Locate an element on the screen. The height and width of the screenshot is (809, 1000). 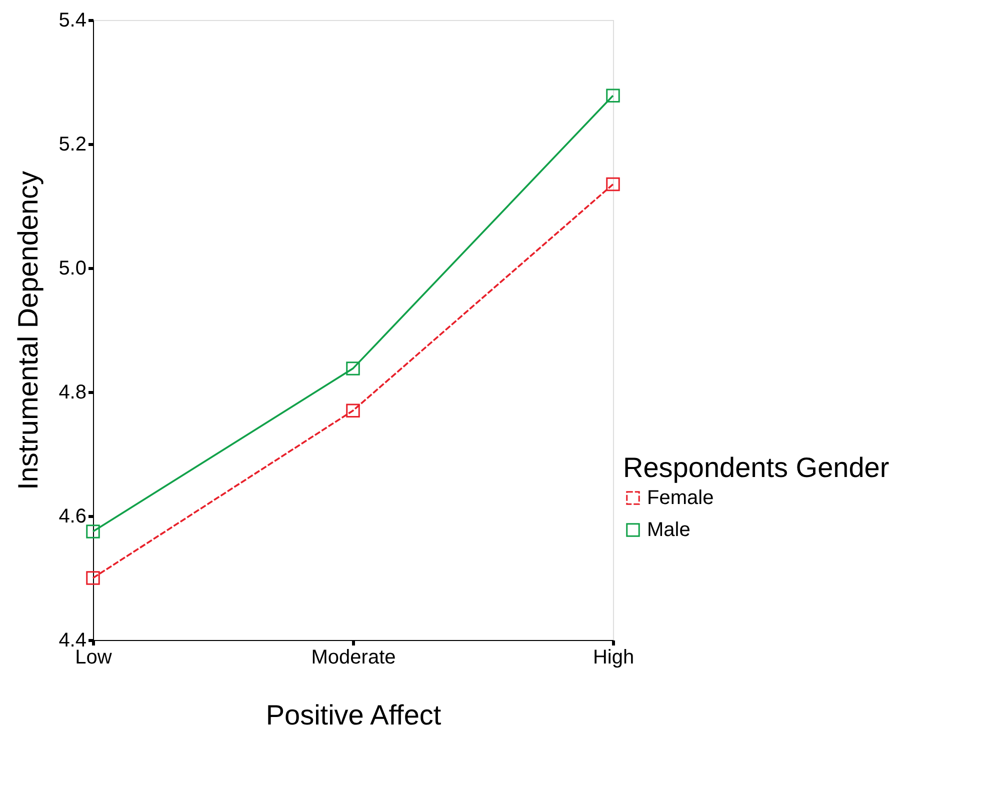
x-tick-label: Moderate is located at coordinates (353, 657).